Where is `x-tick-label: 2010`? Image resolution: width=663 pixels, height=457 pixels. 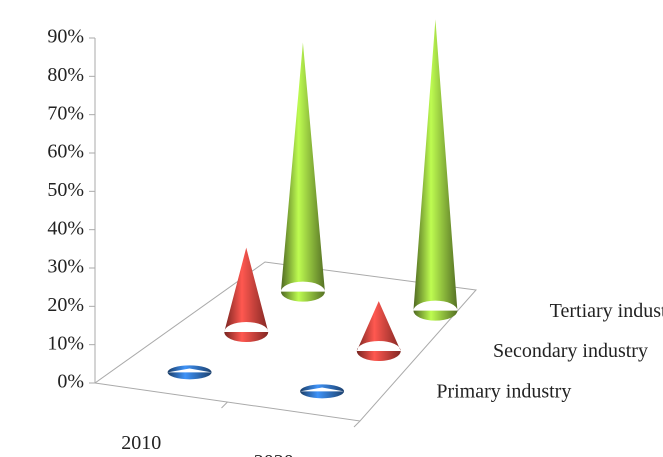
x-tick-label: 2010 is located at coordinates (141, 443).